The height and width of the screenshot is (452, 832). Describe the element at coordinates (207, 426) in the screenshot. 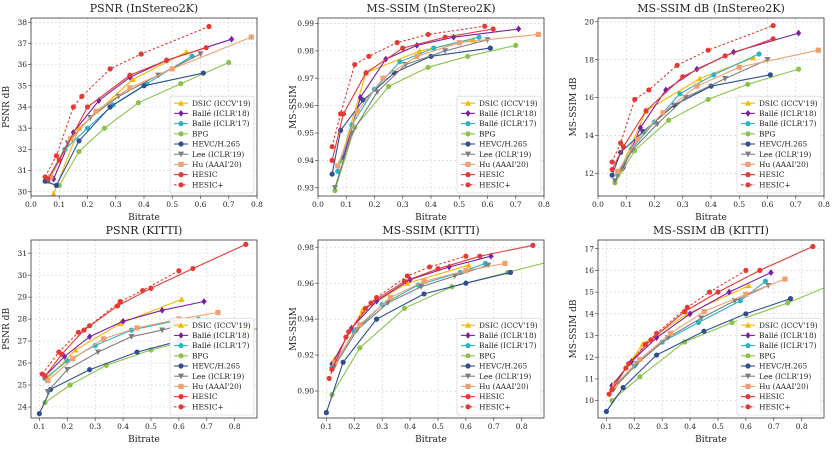

I see `x-tick-label: 0.7` at that location.